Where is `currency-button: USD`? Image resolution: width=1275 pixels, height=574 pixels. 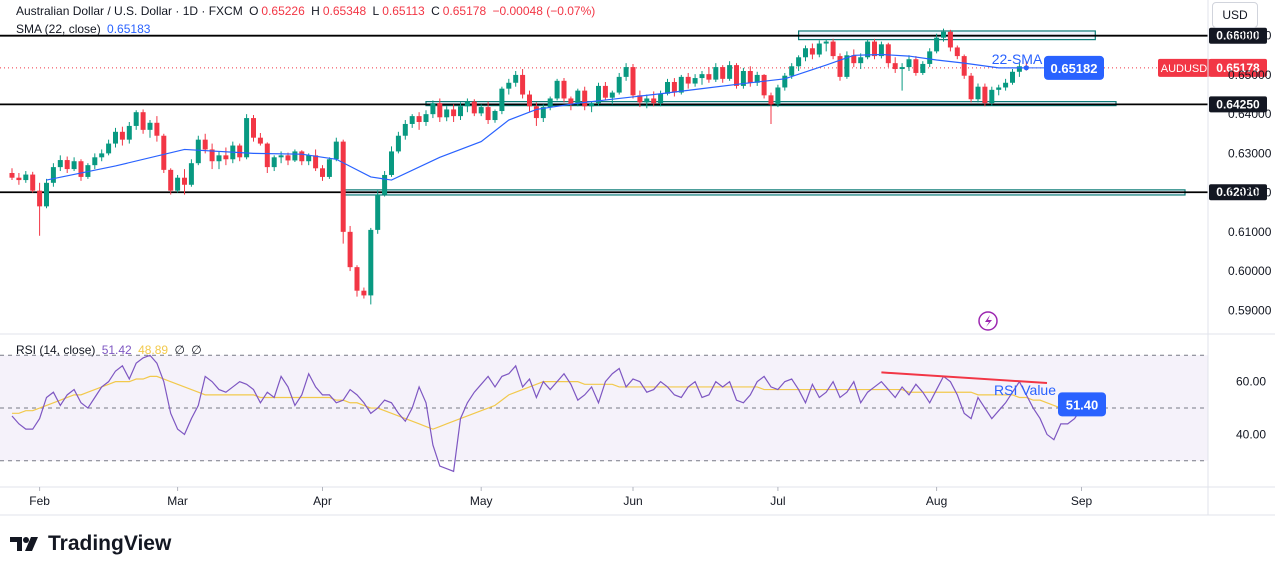
currency-button: USD is located at coordinates (1235, 15).